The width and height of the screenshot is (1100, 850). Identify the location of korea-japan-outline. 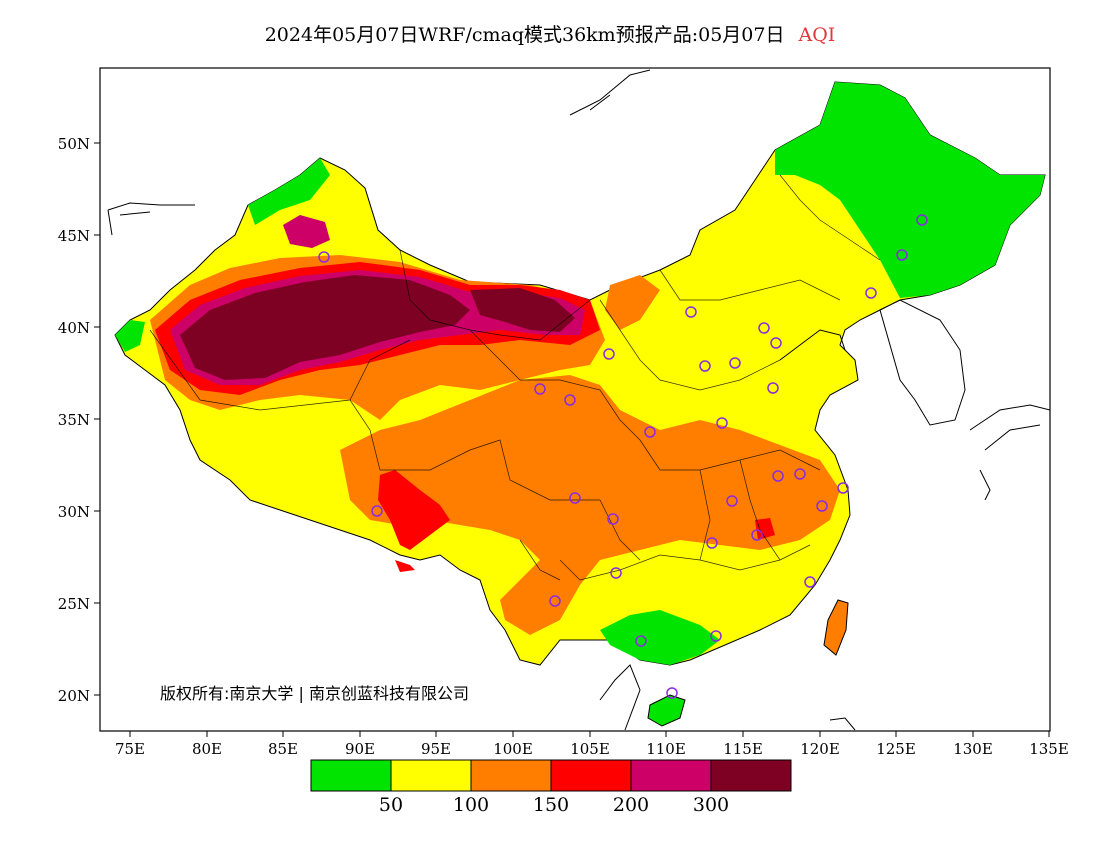
(922, 362).